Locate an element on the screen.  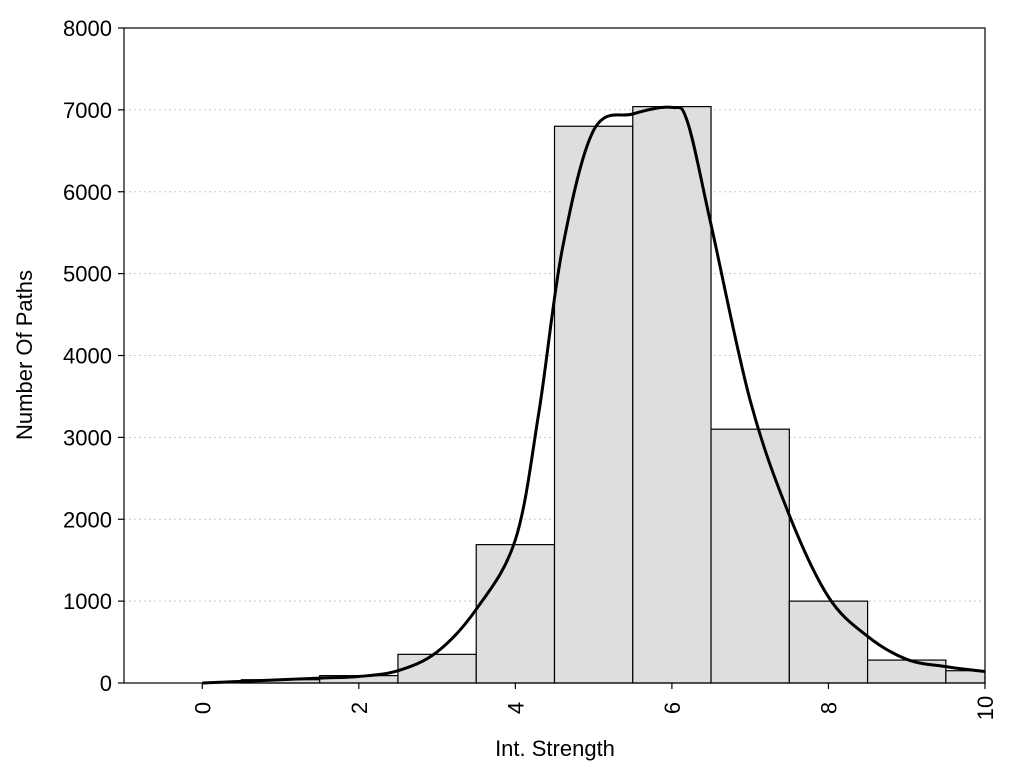
y-tick-labels: 0 1000 2000 3000 4000 5000 6000 7000 8000 is located at coordinates (87, 356).